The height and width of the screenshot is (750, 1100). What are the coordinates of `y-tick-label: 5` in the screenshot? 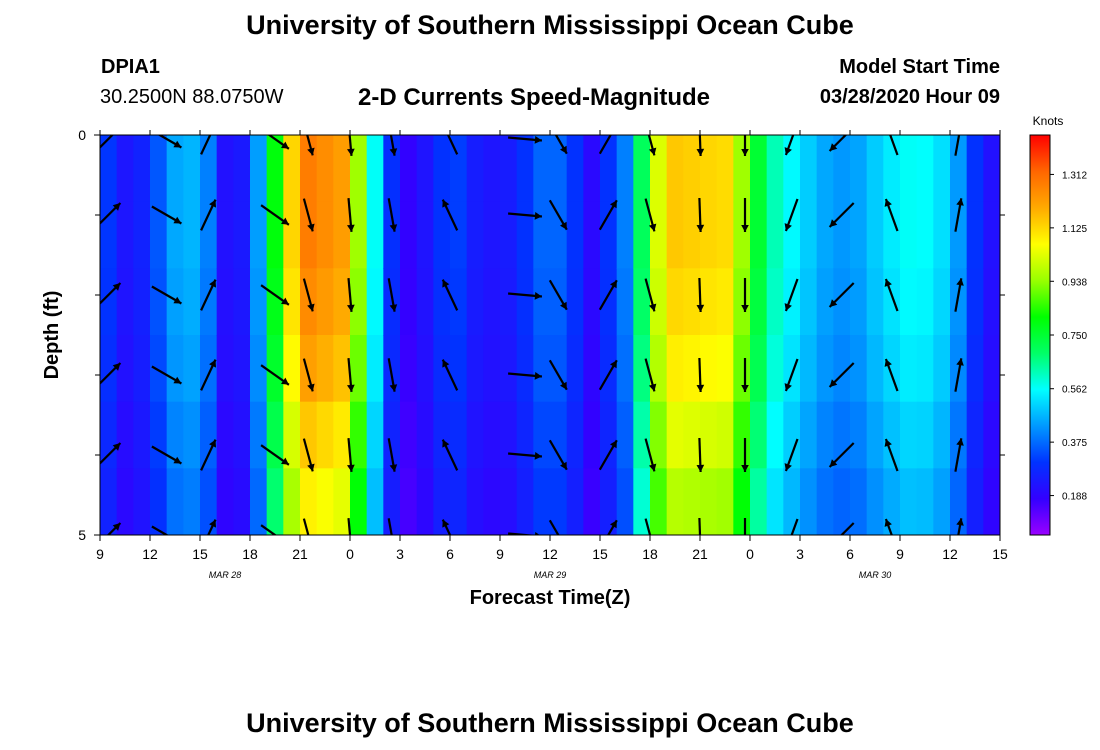 It's located at (82, 535).